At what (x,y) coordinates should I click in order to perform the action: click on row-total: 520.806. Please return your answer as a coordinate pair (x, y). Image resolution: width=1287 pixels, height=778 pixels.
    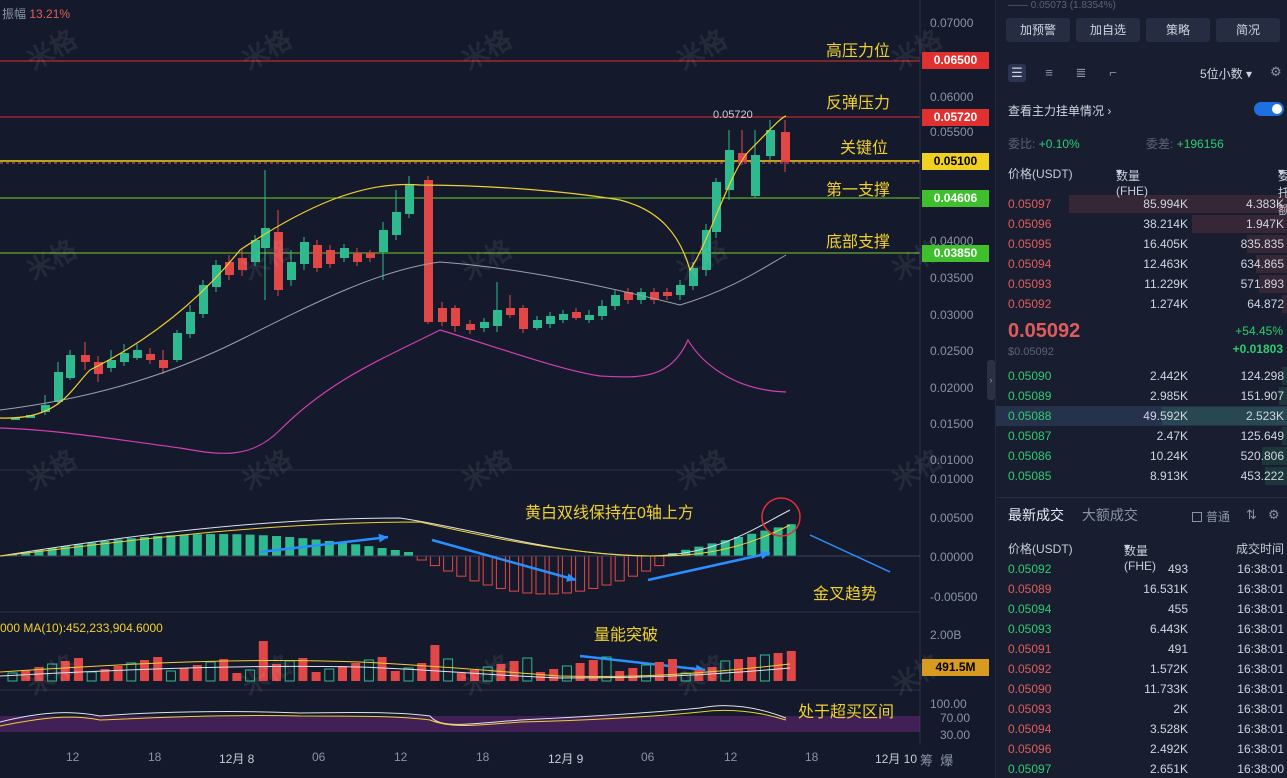
    Looking at the image, I should click on (1262, 456).